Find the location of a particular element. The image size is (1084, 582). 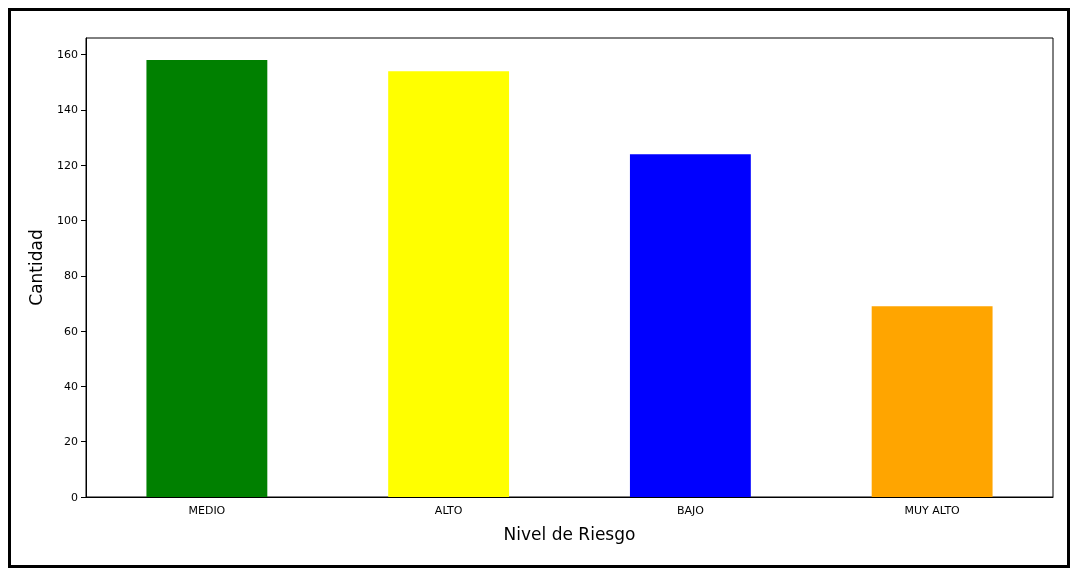

y-tick-label: 100 is located at coordinates (67, 220).